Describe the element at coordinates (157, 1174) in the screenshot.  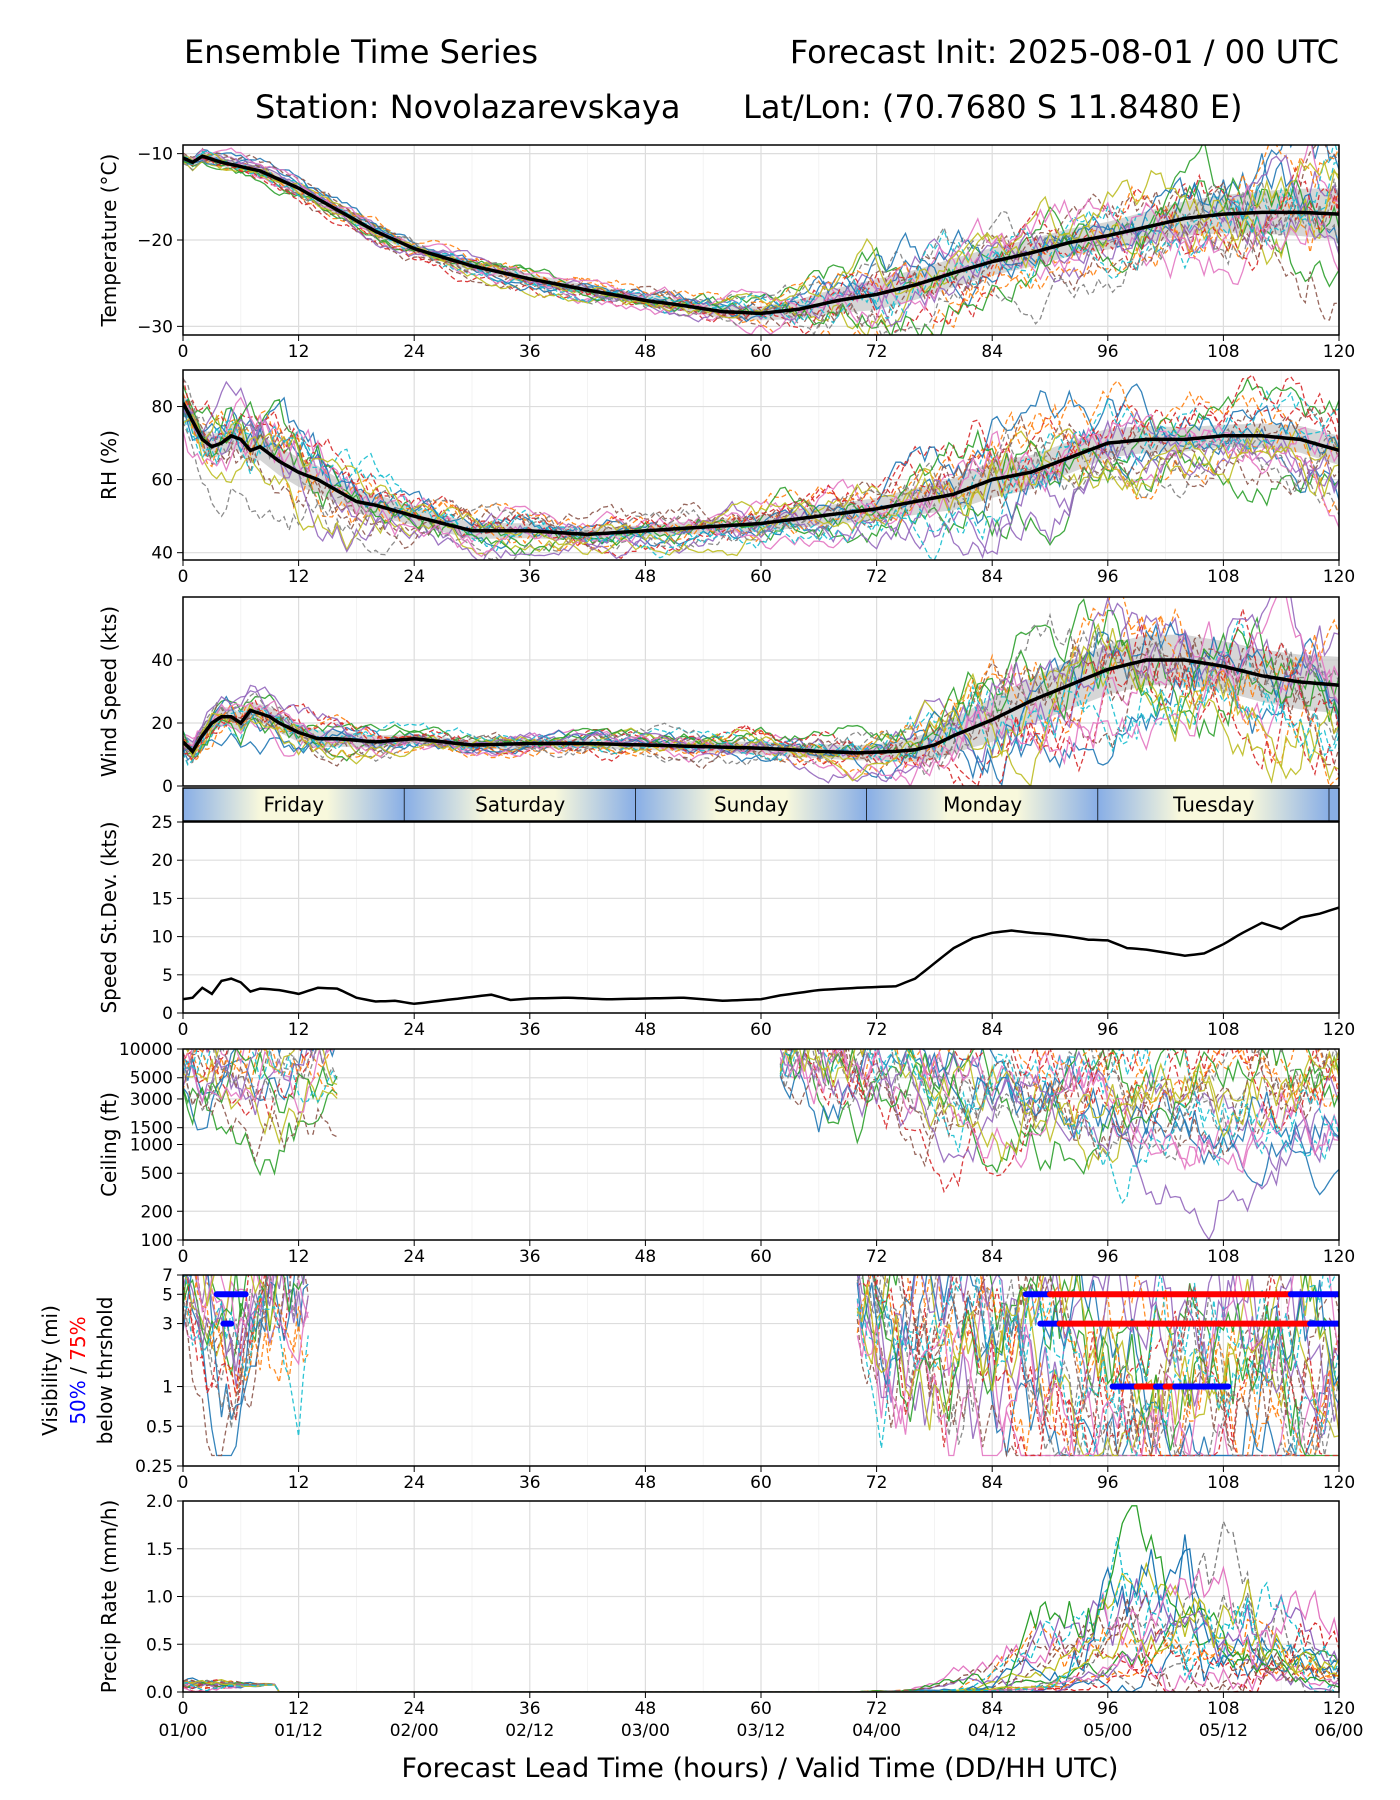
I see `y-tick-label: 500` at that location.